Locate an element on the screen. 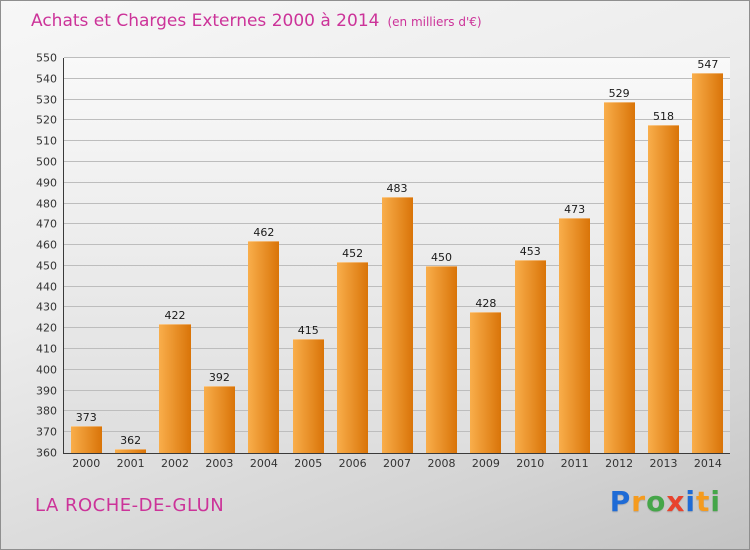  logo-letter: t is located at coordinates (703, 501).